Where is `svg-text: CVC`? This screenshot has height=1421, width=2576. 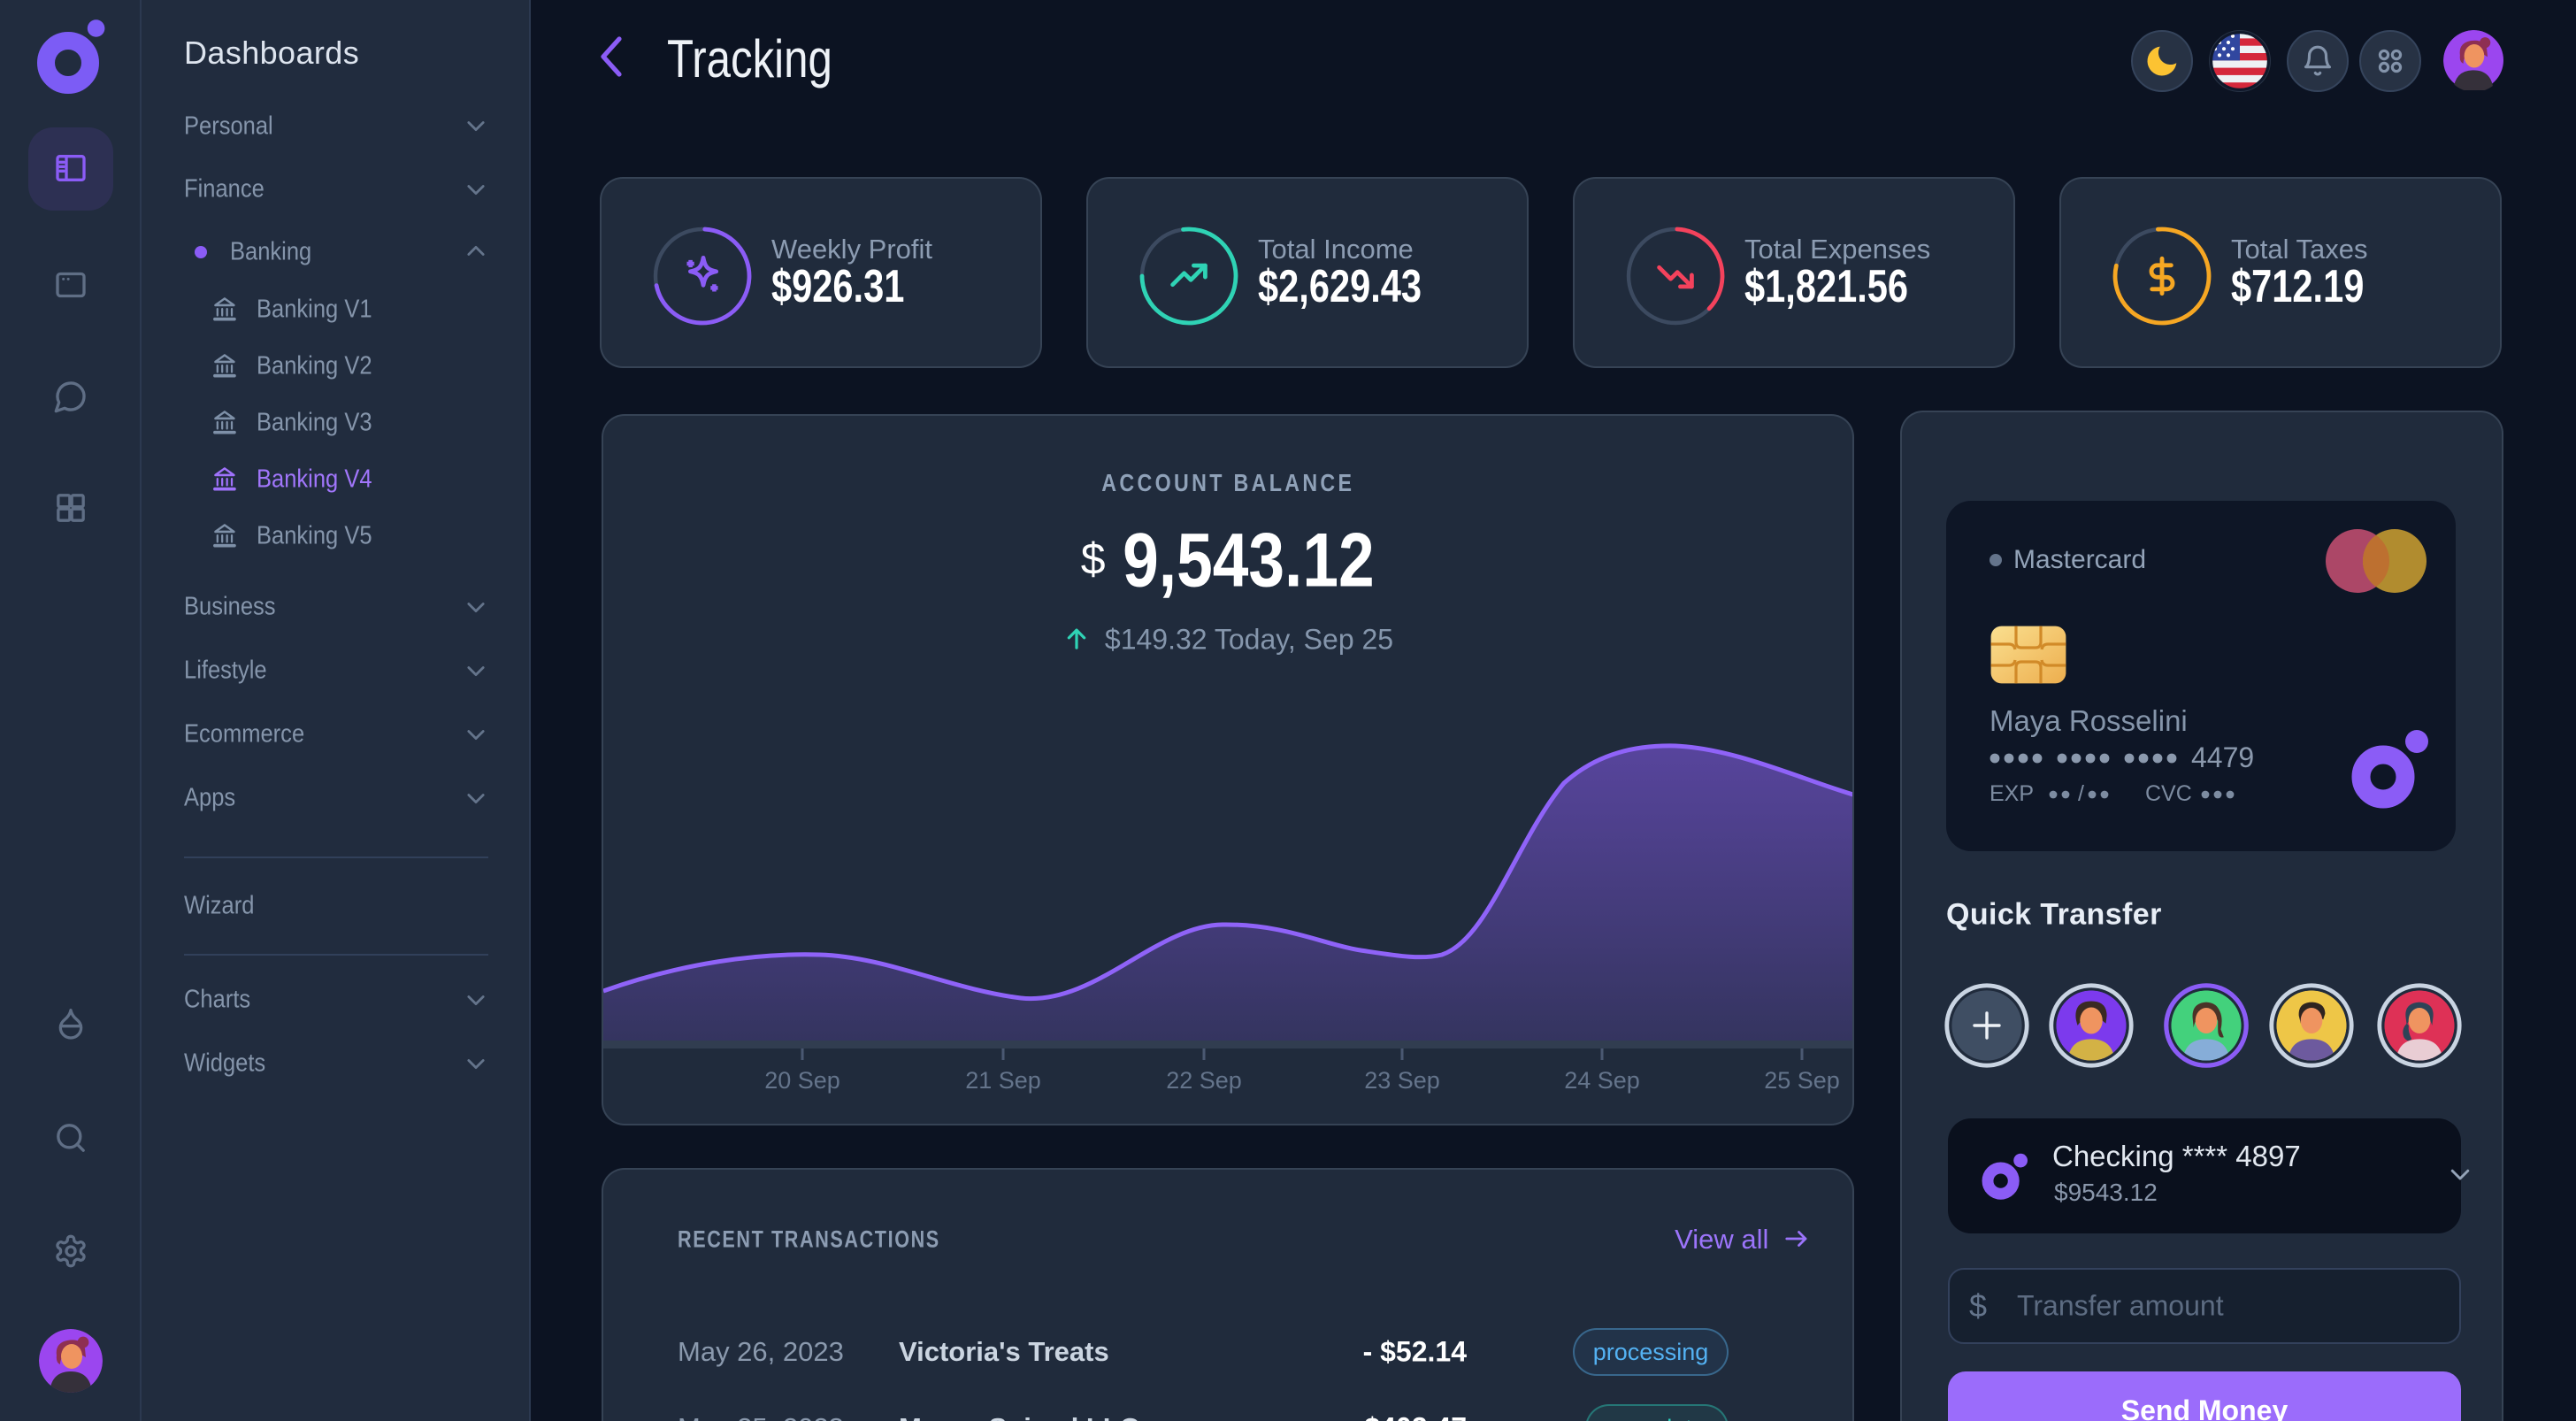 svg-text: CVC is located at coordinates (2168, 793).